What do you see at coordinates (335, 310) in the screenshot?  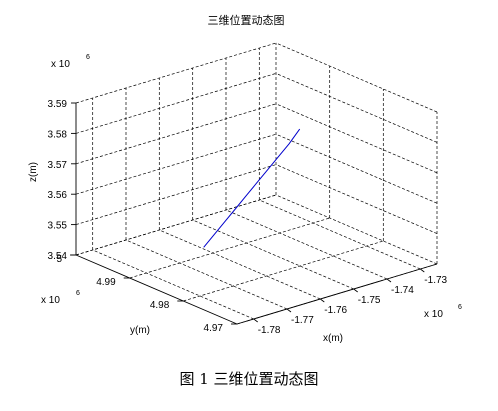 I see `x-tick-label: -1.76` at bounding box center [335, 310].